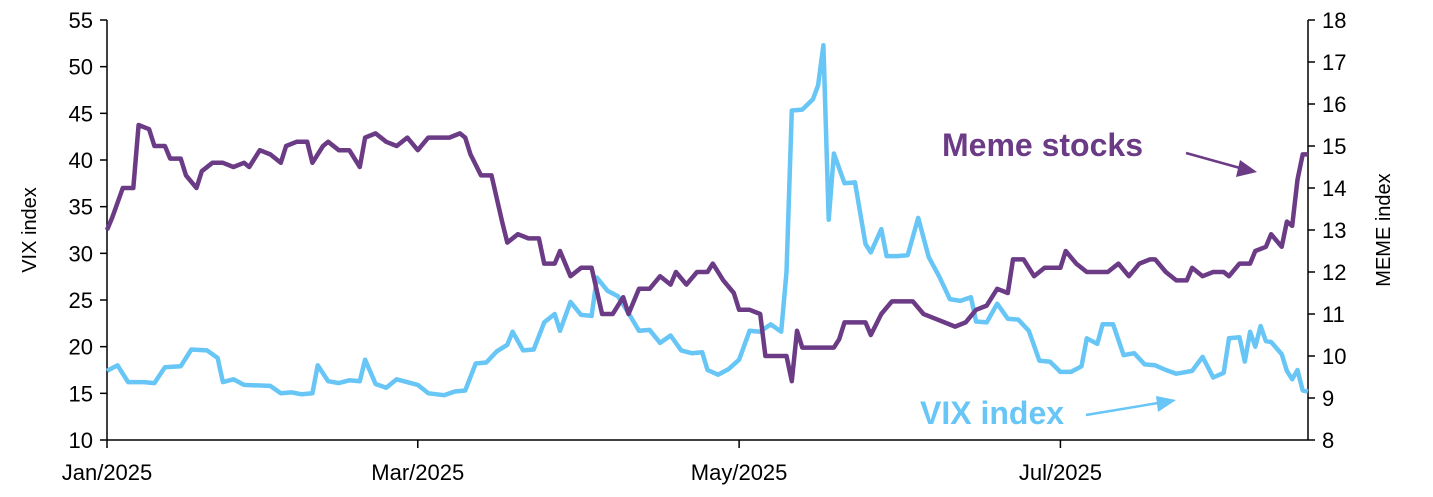 This screenshot has width=1433, height=497. Describe the element at coordinates (81, 300) in the screenshot. I see `left-tick-label: 25` at that location.